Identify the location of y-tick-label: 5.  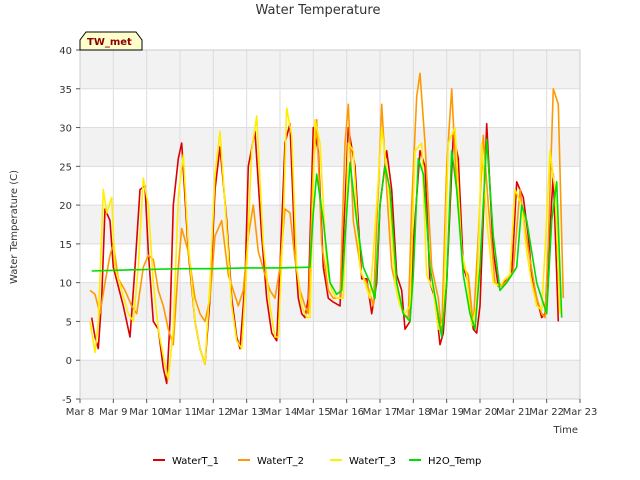
(69, 322).